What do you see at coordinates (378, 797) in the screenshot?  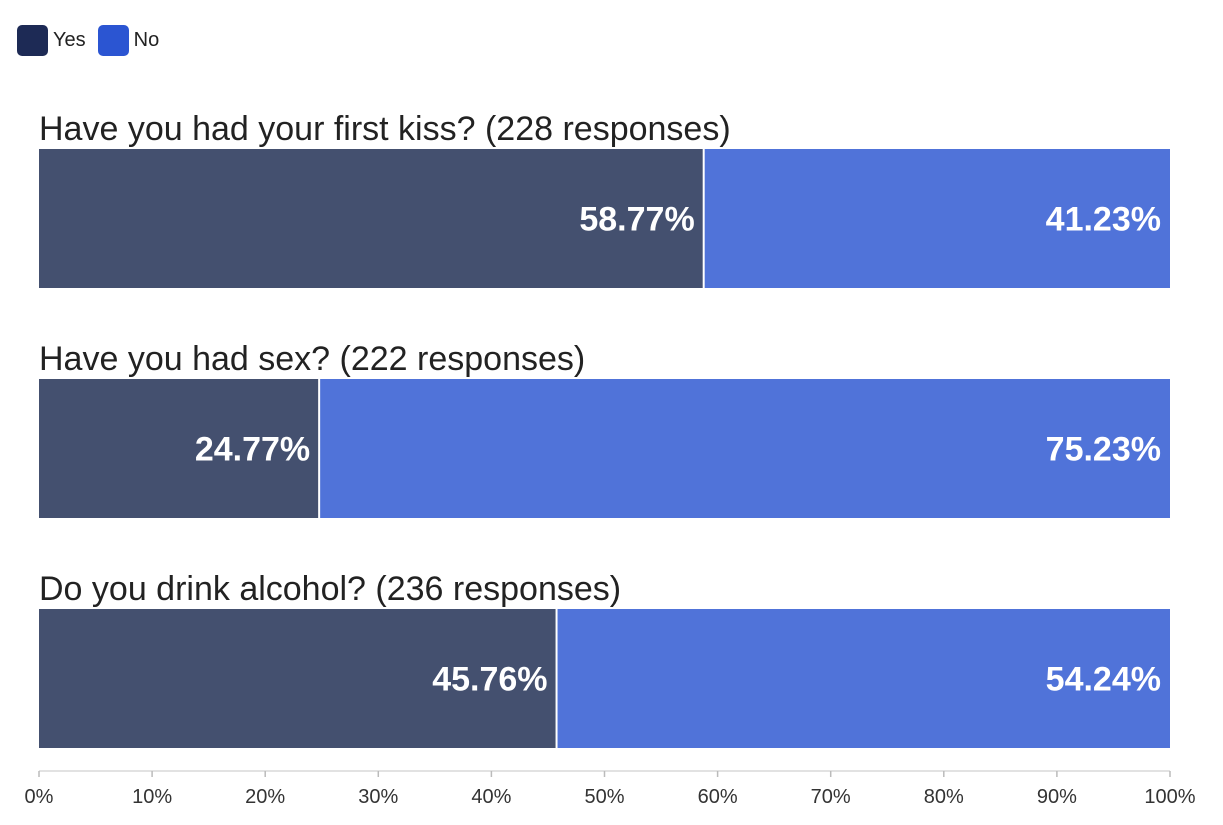 I see `x-tick-label-3: 30%` at bounding box center [378, 797].